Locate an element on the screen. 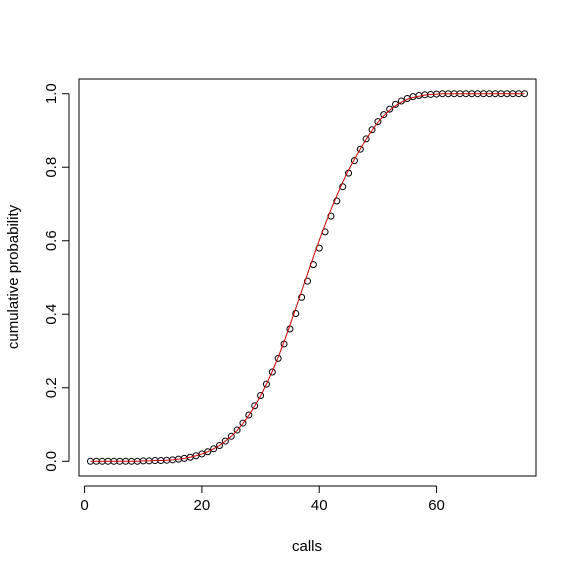 The width and height of the screenshot is (577, 575). x-axis: 0 20 40 60 is located at coordinates (262, 499).